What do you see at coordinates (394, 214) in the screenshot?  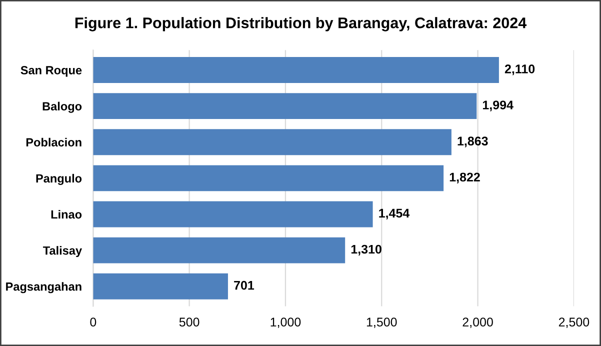 I see `data-label: 1,454` at bounding box center [394, 214].